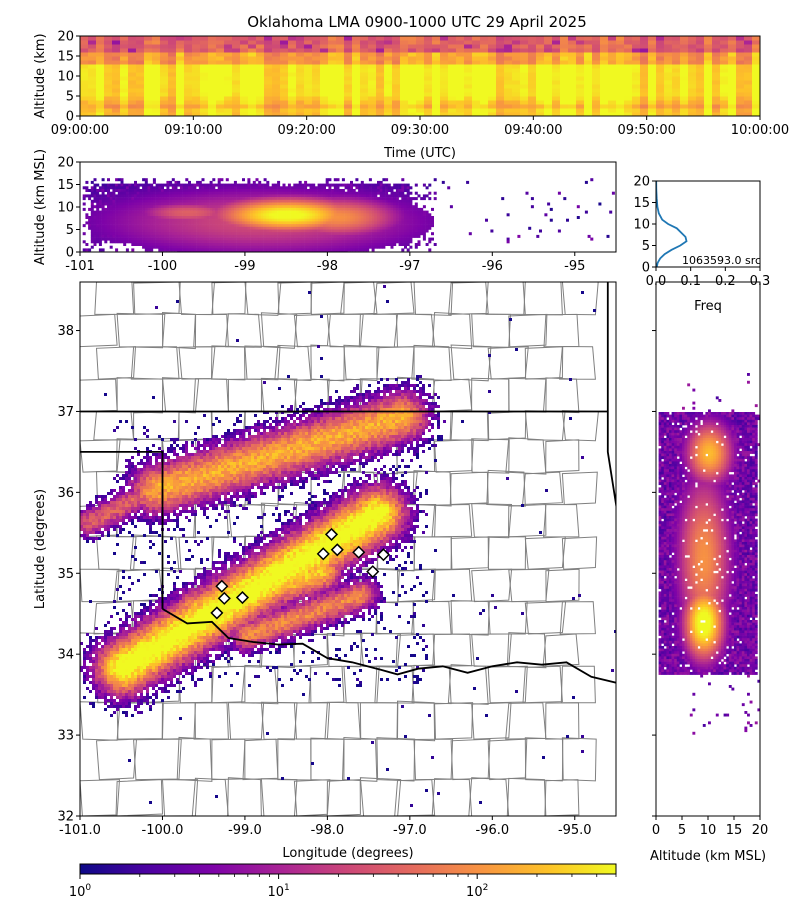 This screenshot has width=800, height=900. I want to click on colorbar-tick: 10⁰, so click(80, 891).